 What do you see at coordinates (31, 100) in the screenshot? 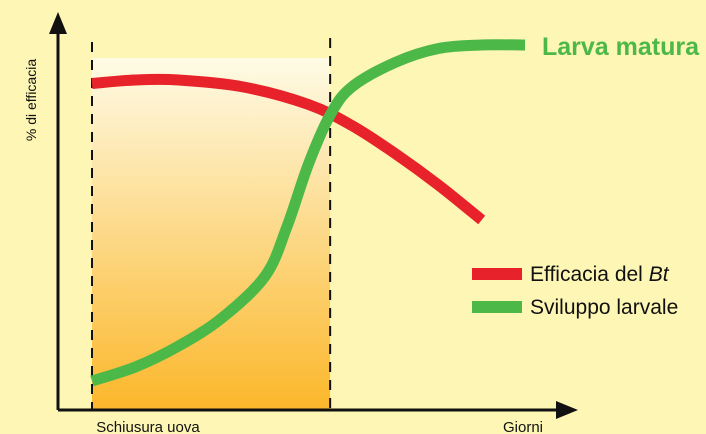
I see `y-axis-label: % di efficacia` at bounding box center [31, 100].